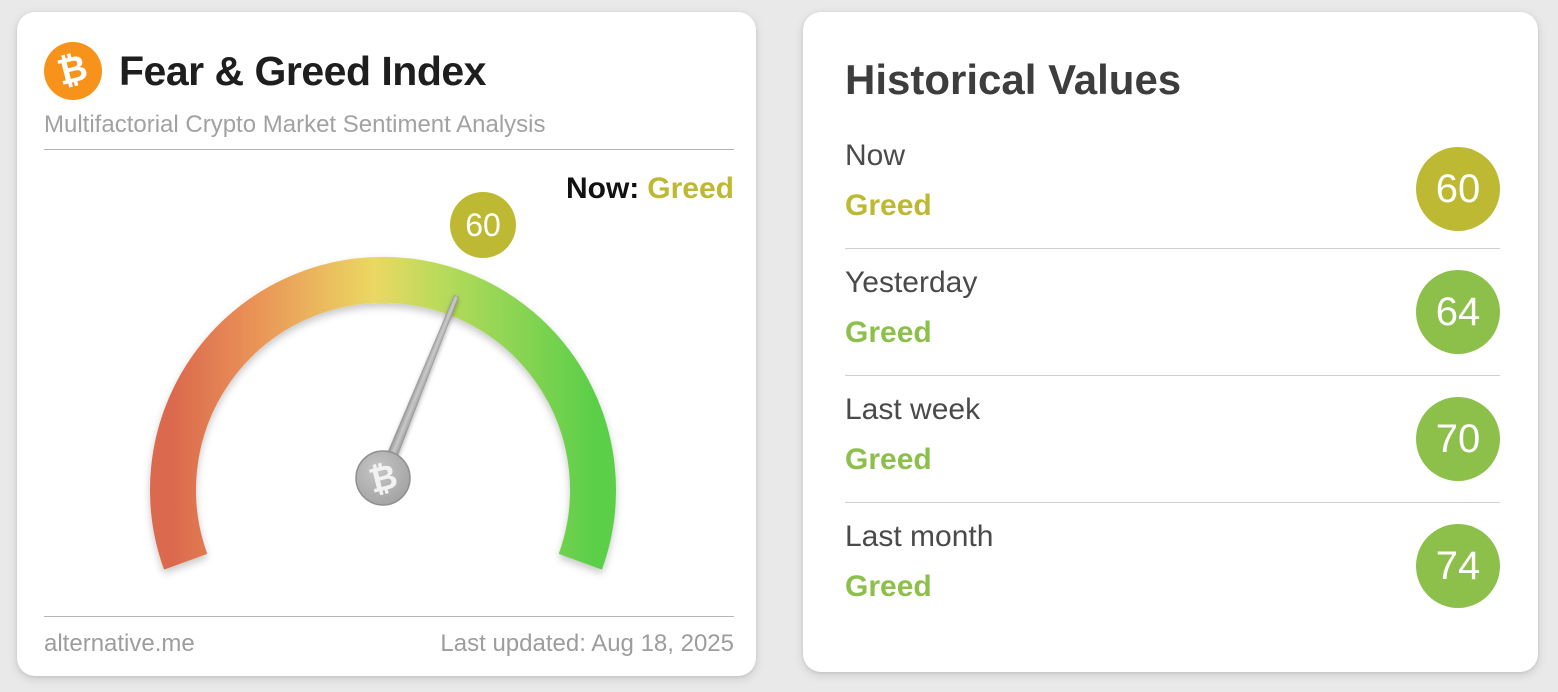 The width and height of the screenshot is (1558, 692). I want to click on header-divider, so click(389, 149).